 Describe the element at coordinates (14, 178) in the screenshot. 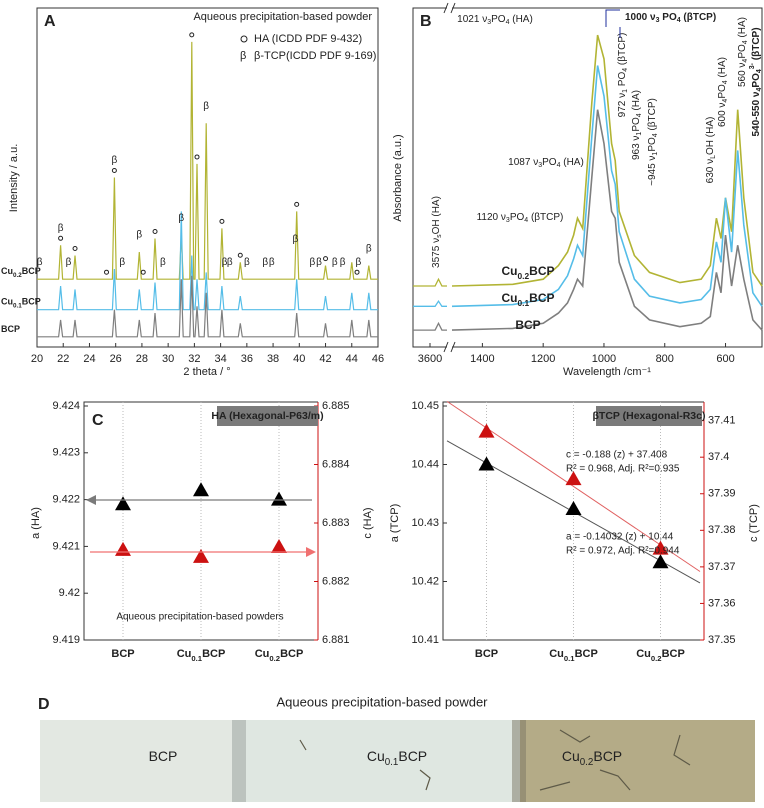

I see `y-axis-label: Intensity / a.u.` at that location.